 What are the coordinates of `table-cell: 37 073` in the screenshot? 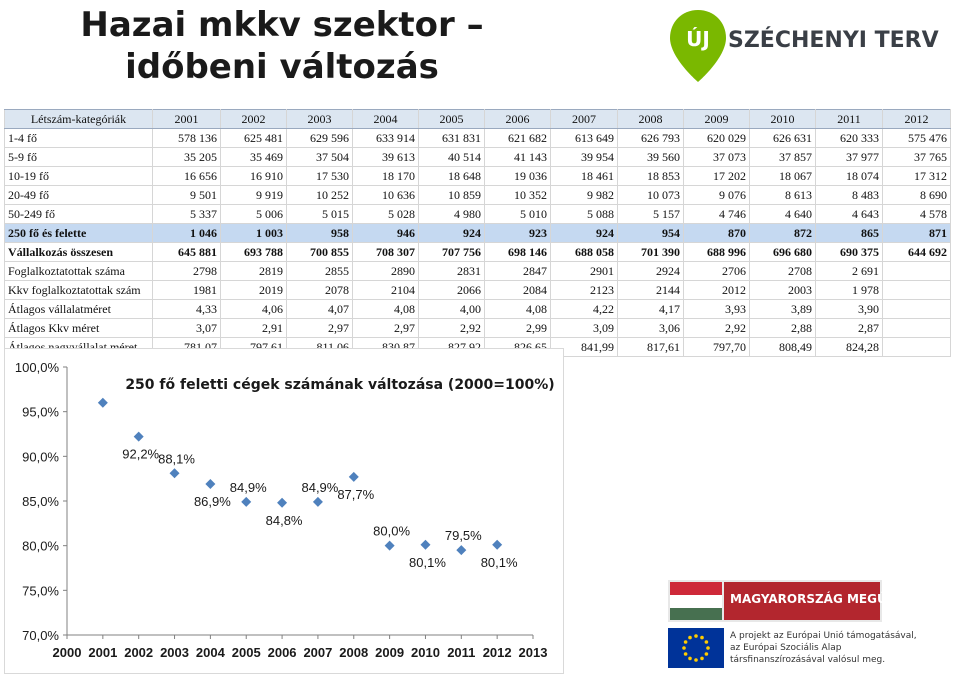 It's located at (716, 157).